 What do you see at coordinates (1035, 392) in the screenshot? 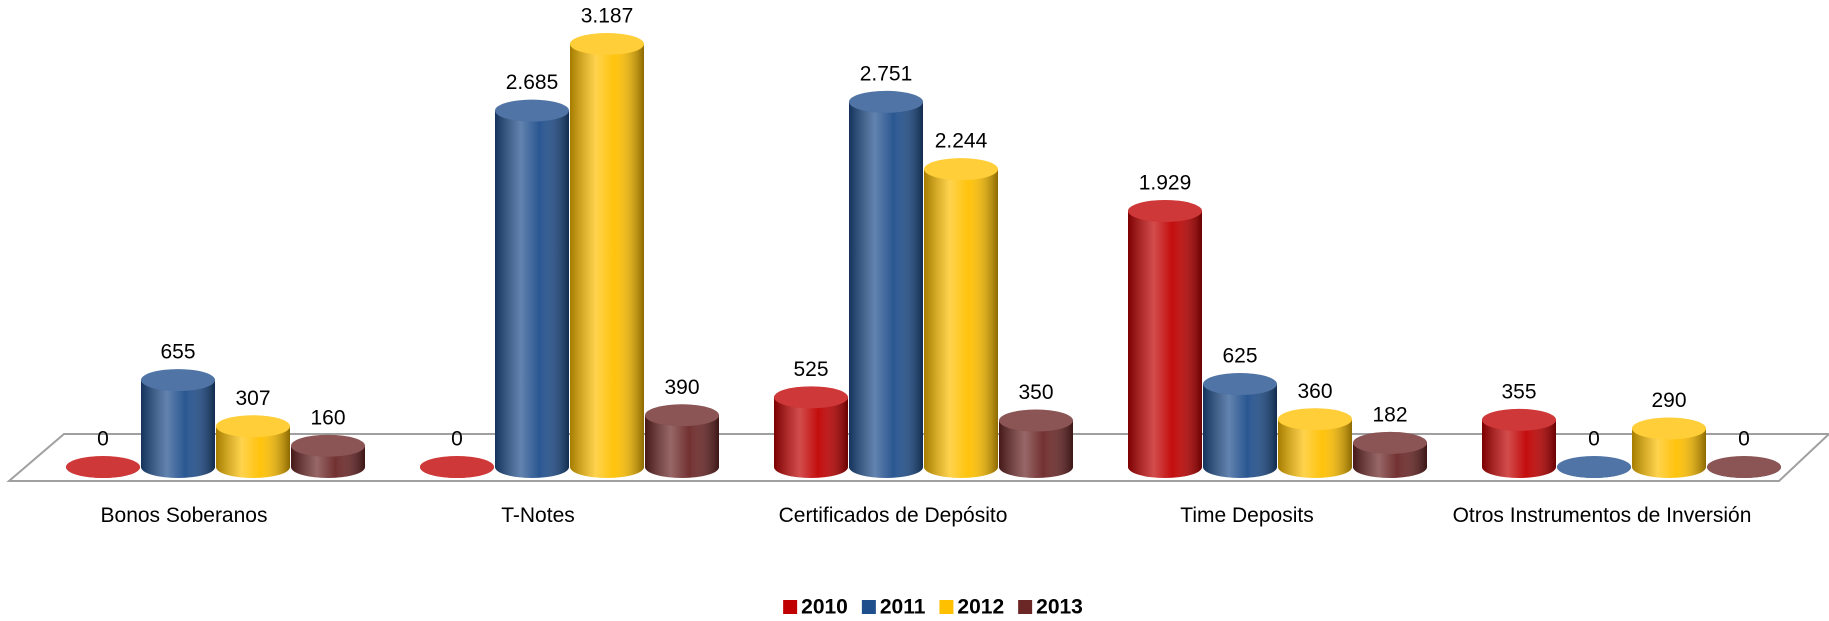
I see `data-label: 350` at bounding box center [1035, 392].